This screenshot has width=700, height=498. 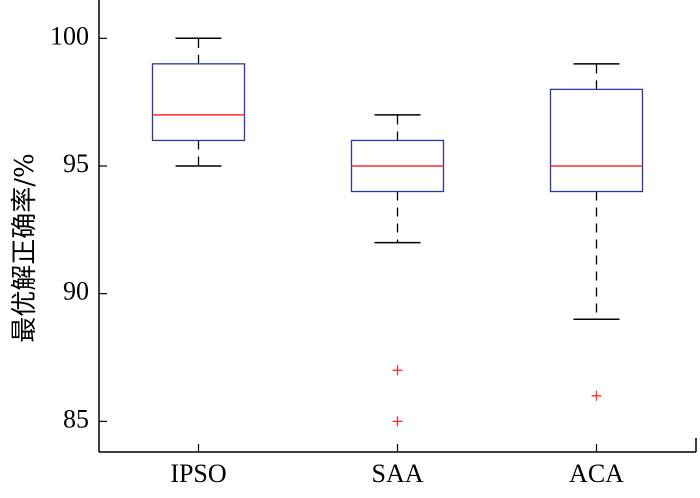 I want to click on box-saa, so click(x=397, y=270).